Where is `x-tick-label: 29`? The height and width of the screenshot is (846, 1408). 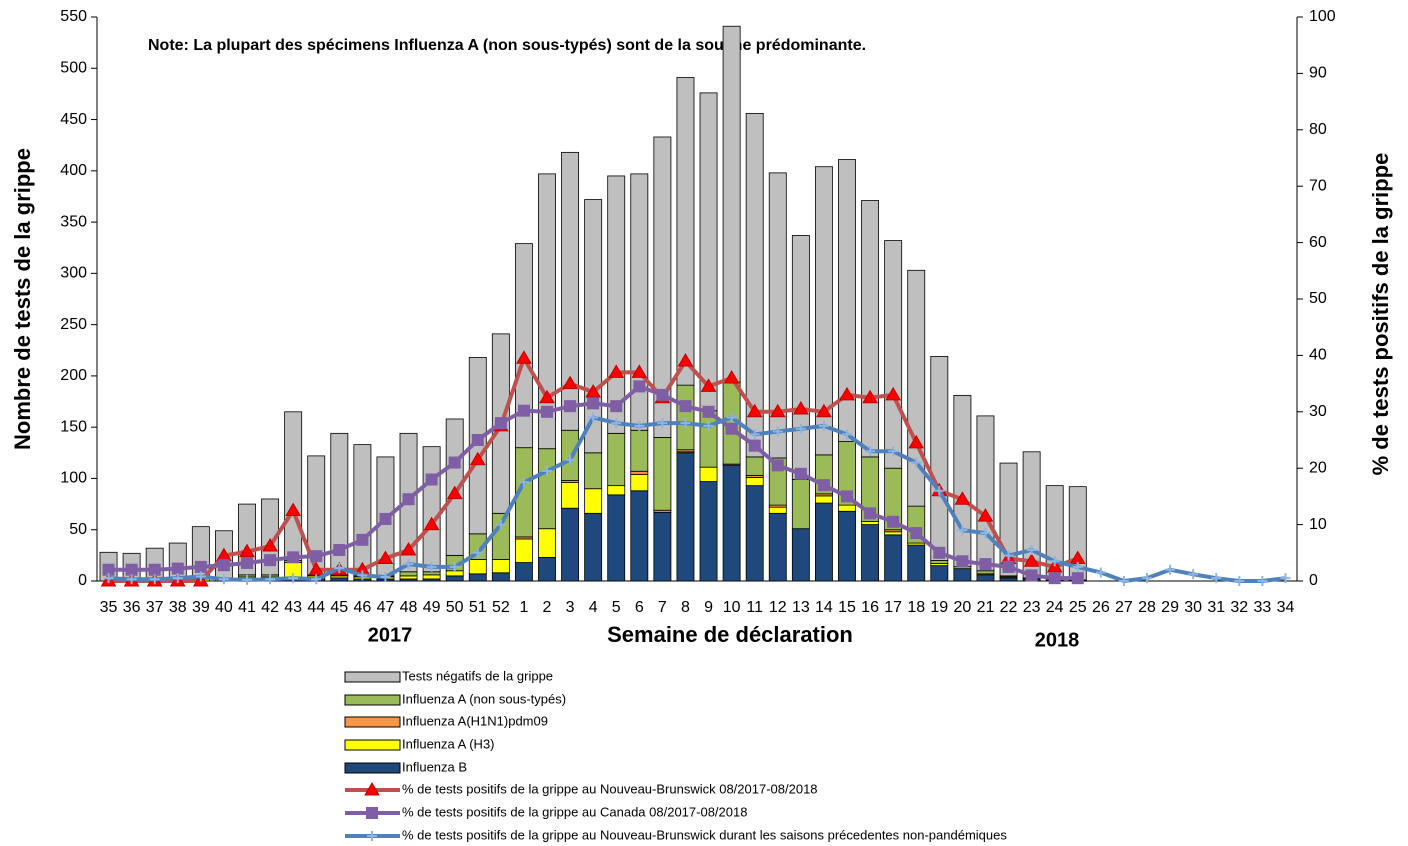
x-tick-label: 29 is located at coordinates (1170, 607).